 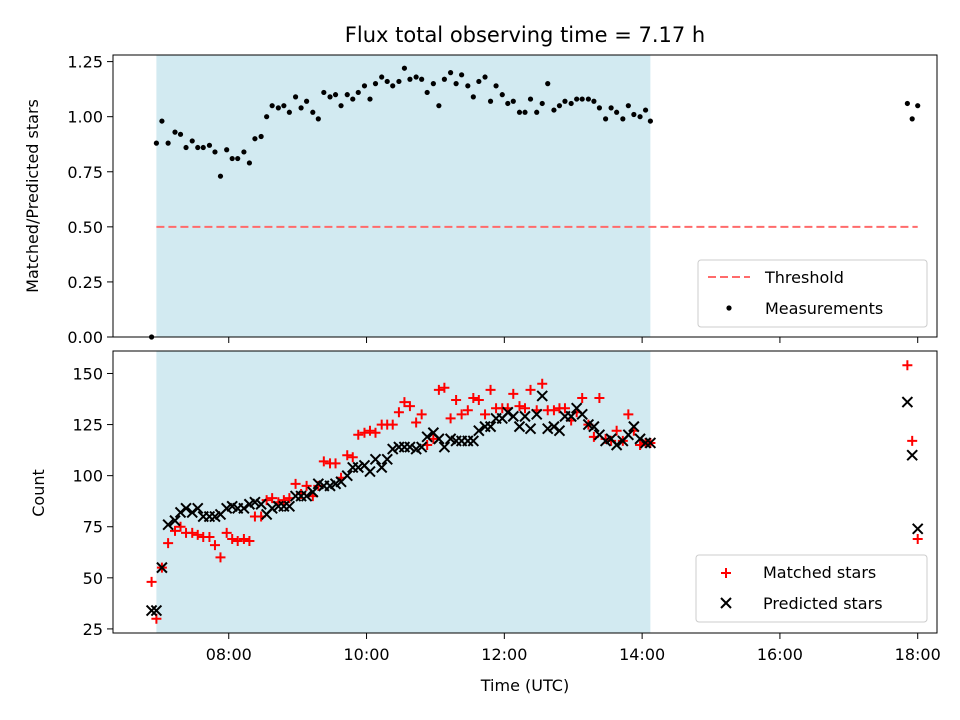 What do you see at coordinates (93, 629) in the screenshot?
I see `bottom-y-tick-label: 25` at bounding box center [93, 629].